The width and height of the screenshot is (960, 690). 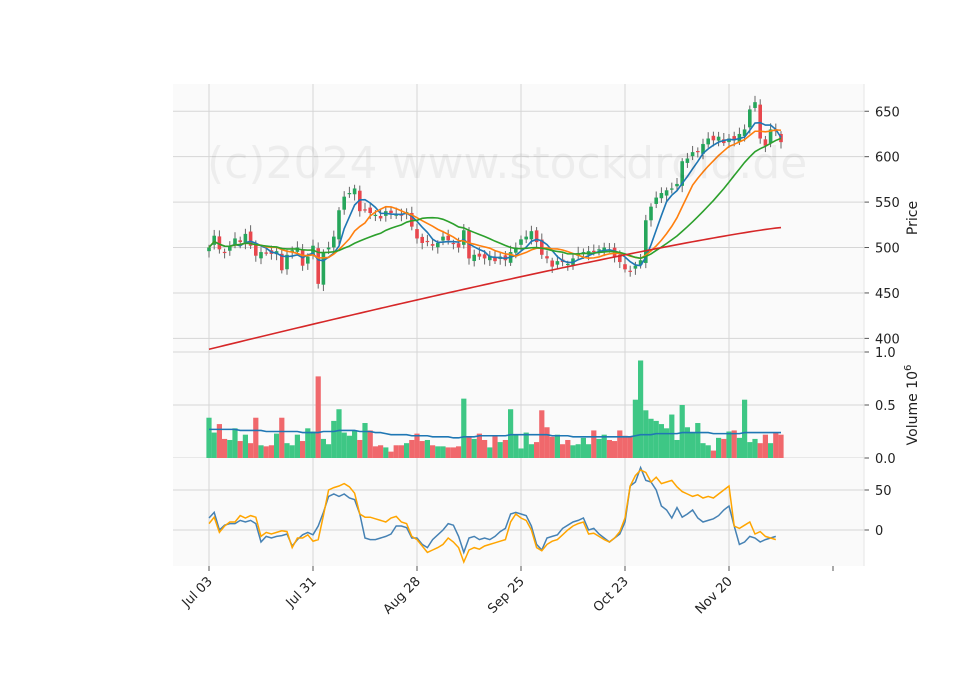 What do you see at coordinates (197, 592) in the screenshot?
I see `x-tick-label: Jul 03` at bounding box center [197, 592].